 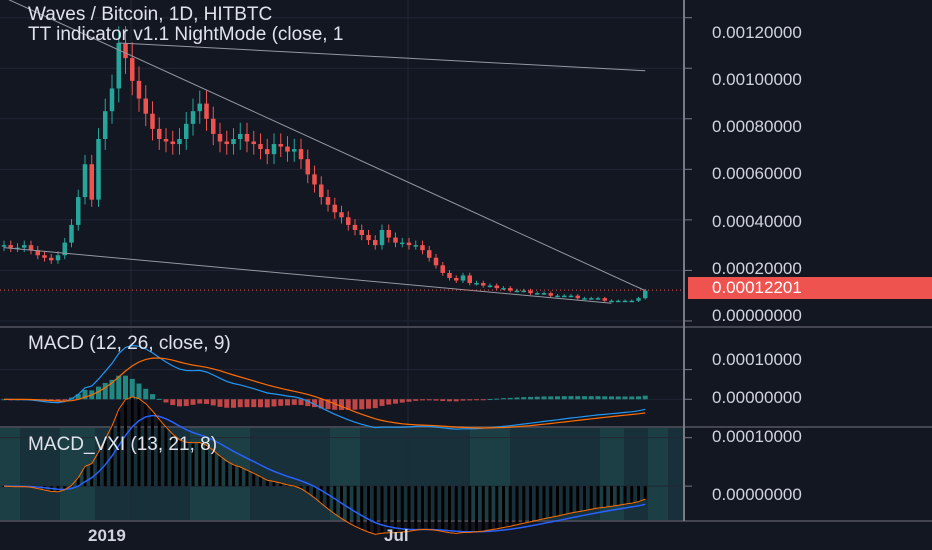 I want to click on chart-title: Waves / Bitcoin, 1D, HITBTC, so click(x=150, y=14).